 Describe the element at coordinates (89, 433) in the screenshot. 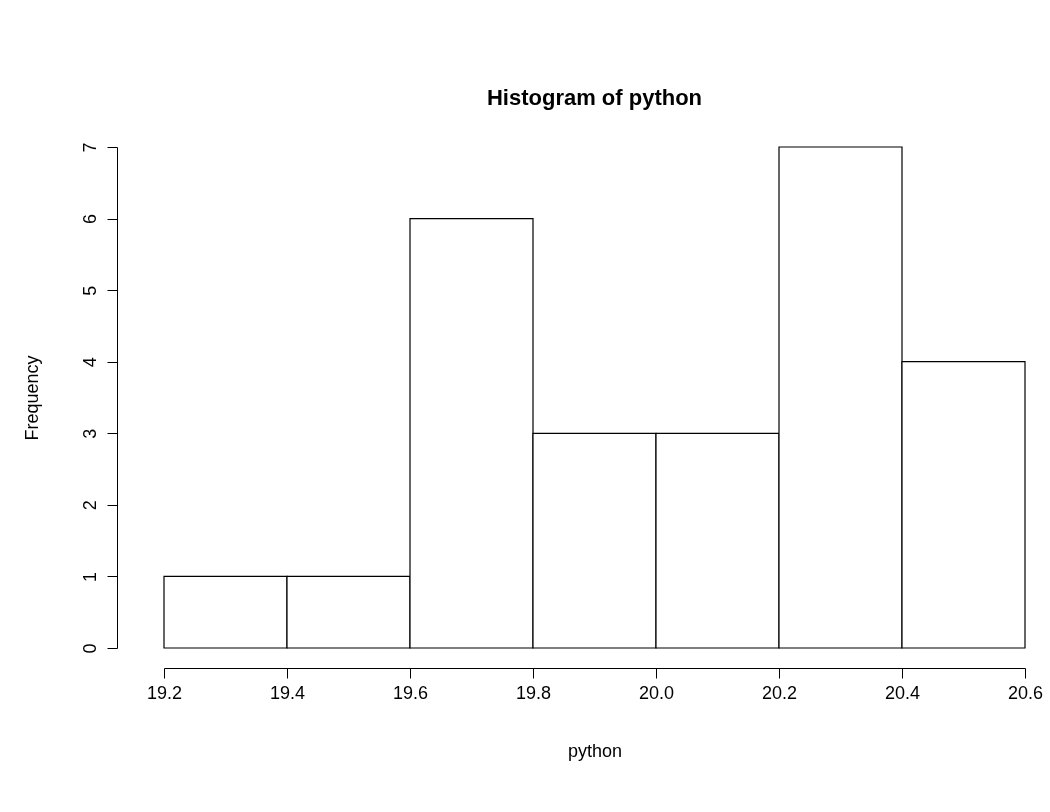

I see `y-tick-label: 3` at that location.